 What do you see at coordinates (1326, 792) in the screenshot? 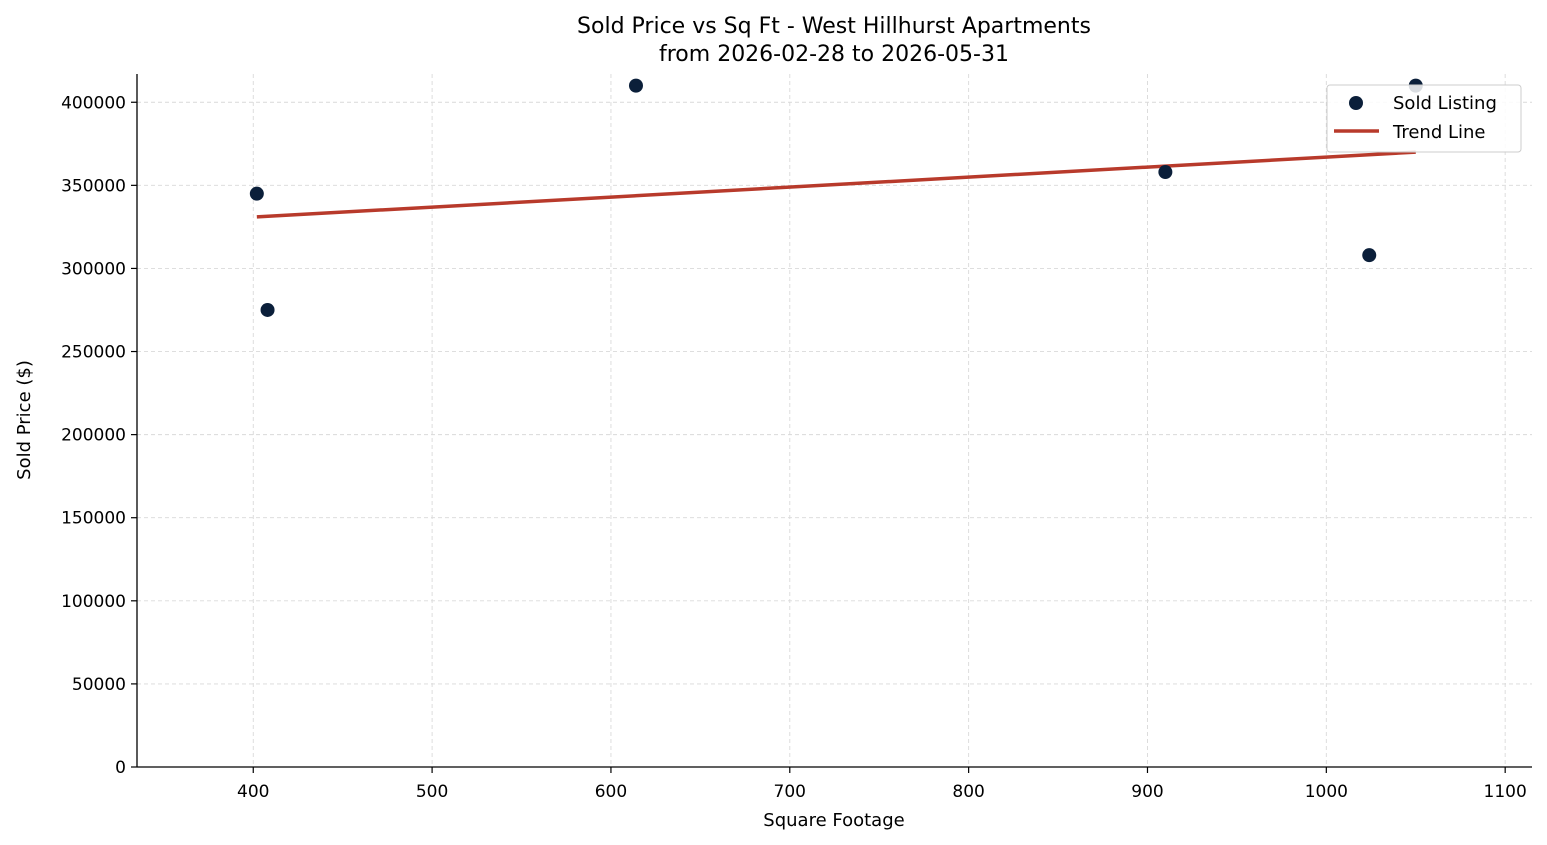
I see `x-tick-label: 1000` at bounding box center [1326, 792].